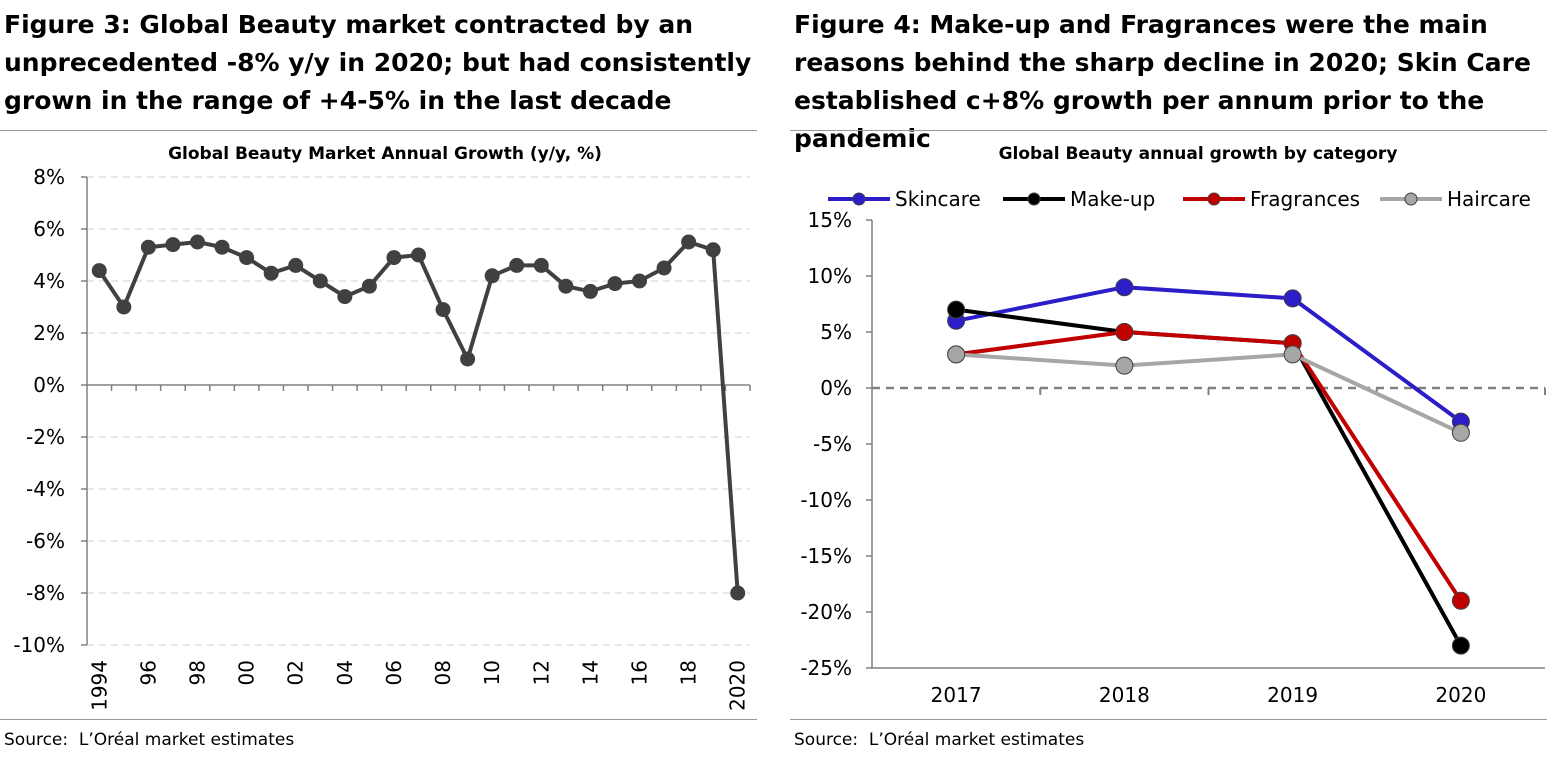 This screenshot has width=1557, height=761. What do you see at coordinates (49, 281) in the screenshot?
I see `y-tick-label: 4%` at bounding box center [49, 281].